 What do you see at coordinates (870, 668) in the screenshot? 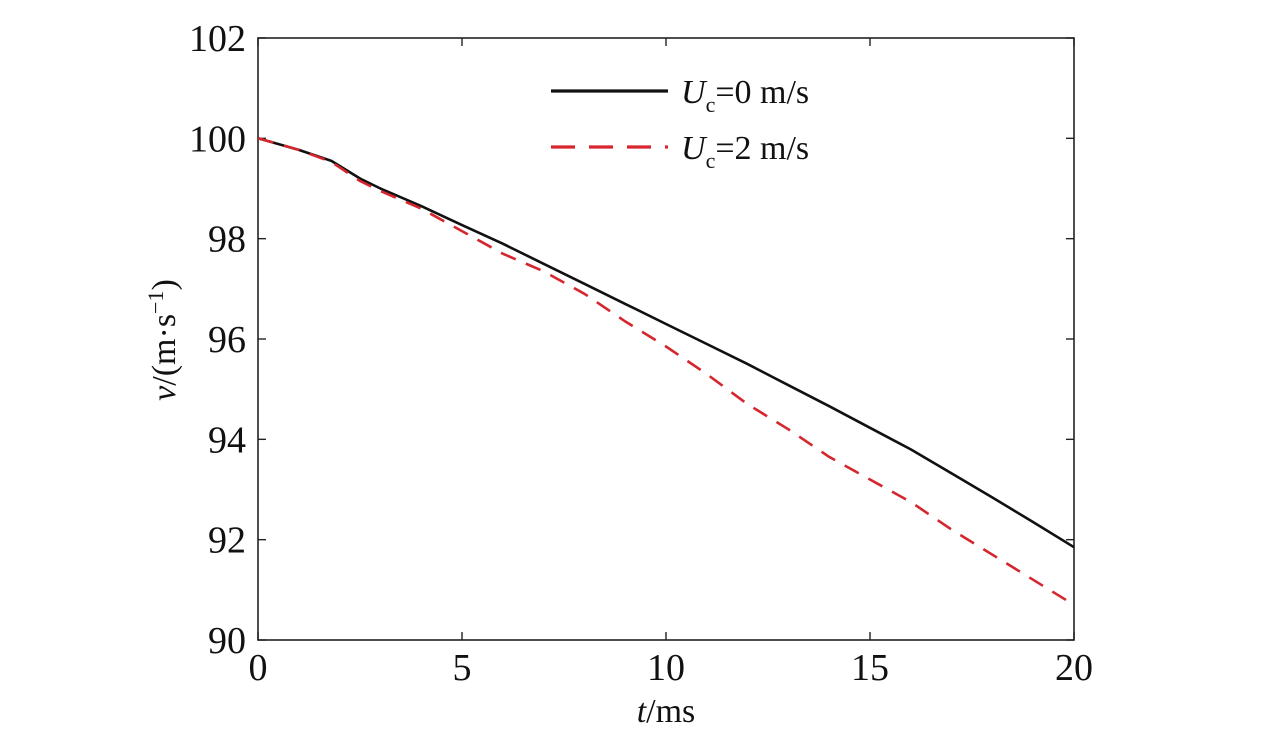
I see `x-tick-label: 15` at bounding box center [870, 668].